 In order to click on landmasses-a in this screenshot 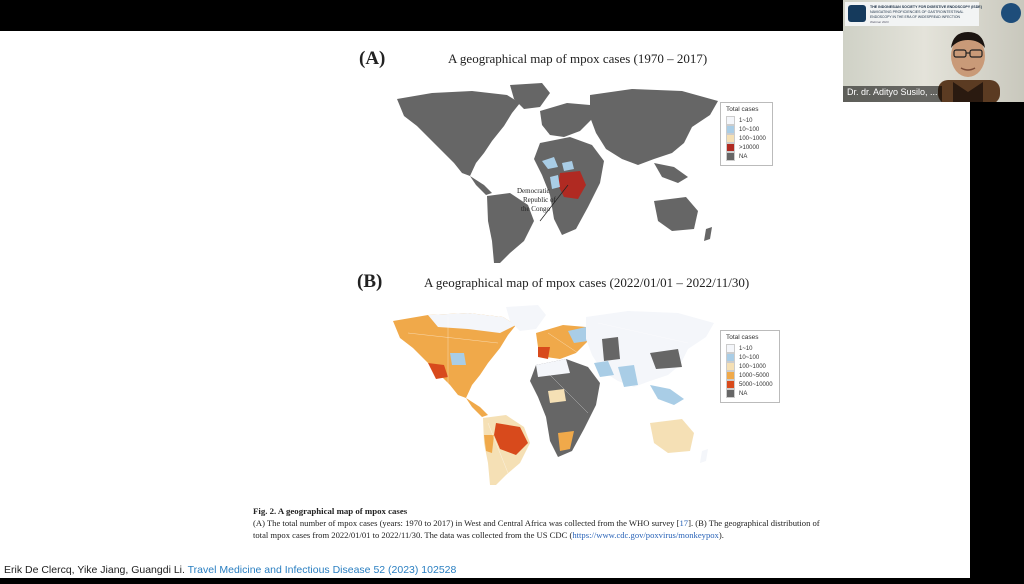, I will do `click(557, 173)`.